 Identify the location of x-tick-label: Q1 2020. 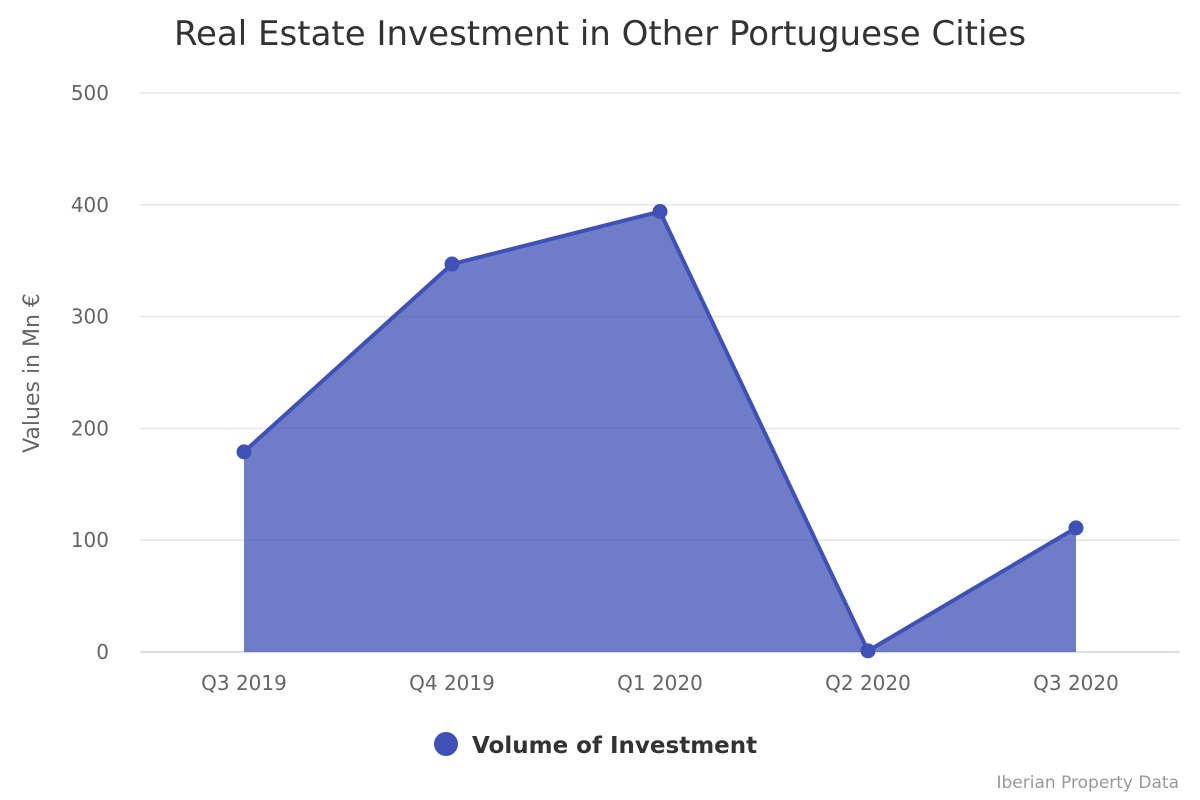
(660, 683).